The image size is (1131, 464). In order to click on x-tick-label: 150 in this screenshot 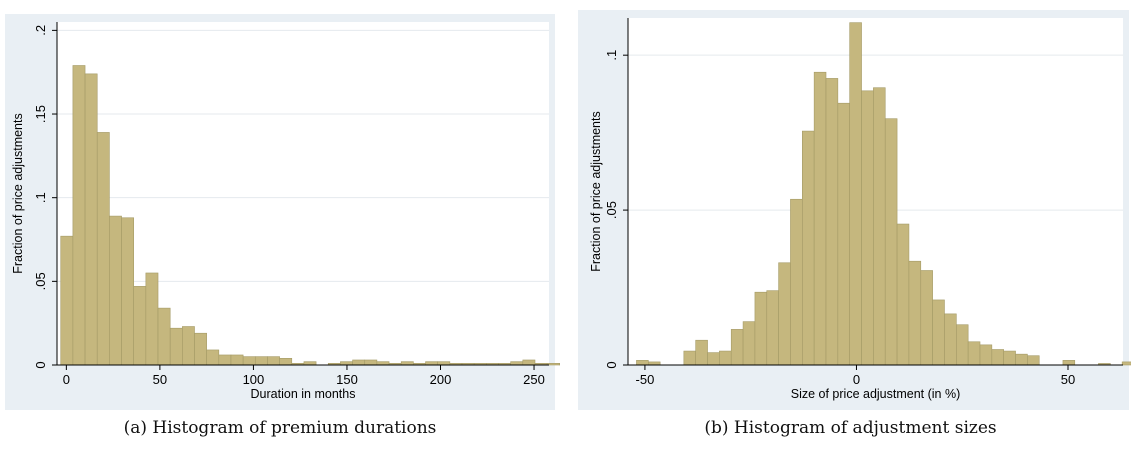, I will do `click(347, 379)`.